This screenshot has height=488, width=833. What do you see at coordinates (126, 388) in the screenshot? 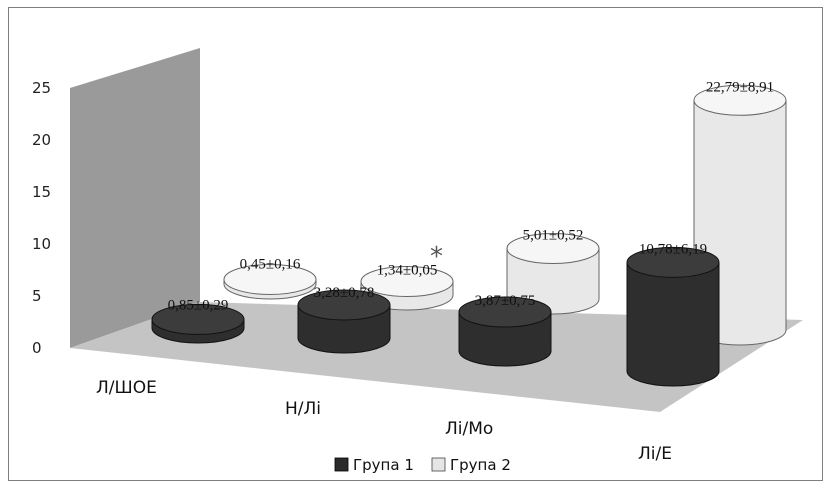
I see `category-label-0: Л/ШОЕ` at bounding box center [126, 388].